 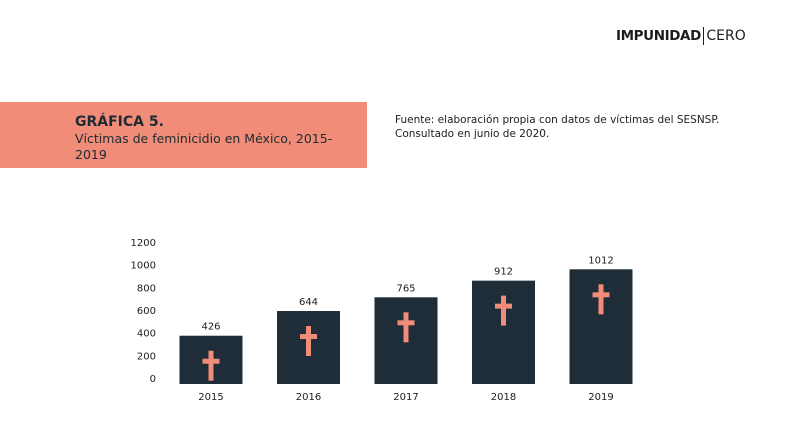 I want to click on x-axis: 2015 2016 2017 2018 2019, so click(x=405, y=397).